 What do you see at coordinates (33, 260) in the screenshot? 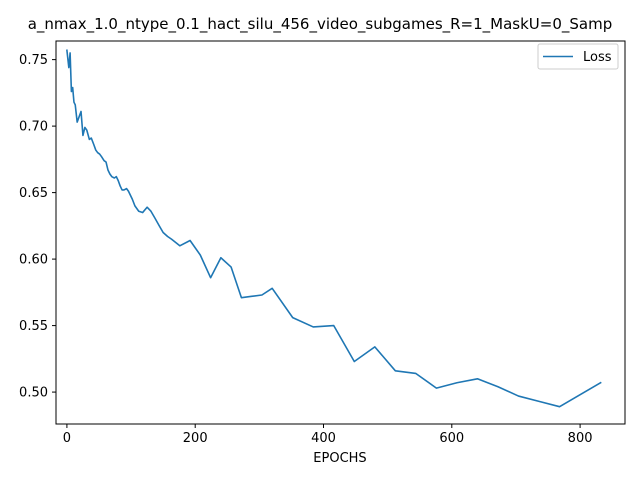
I see `y-tick-label: 0.60` at bounding box center [33, 260].